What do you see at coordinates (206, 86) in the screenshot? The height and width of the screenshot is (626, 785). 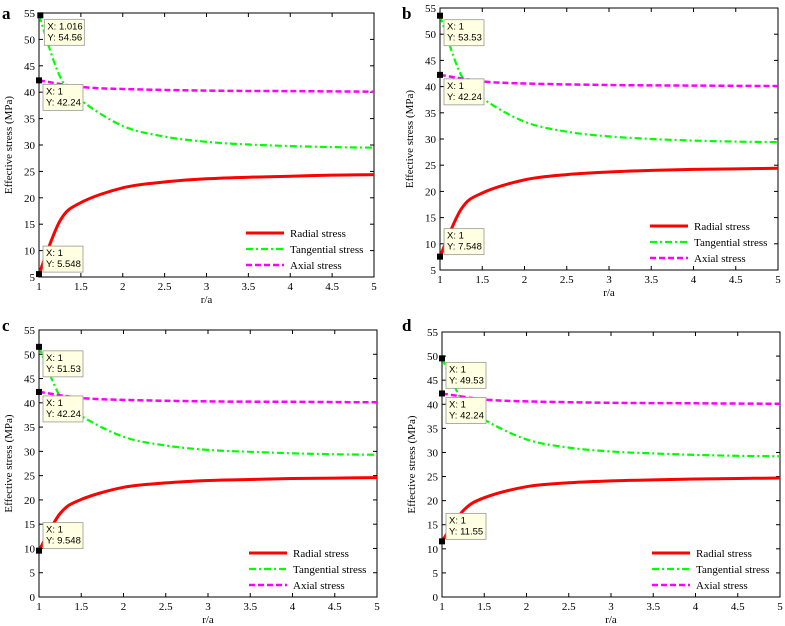 I see `series-line-axial-stress` at bounding box center [206, 86].